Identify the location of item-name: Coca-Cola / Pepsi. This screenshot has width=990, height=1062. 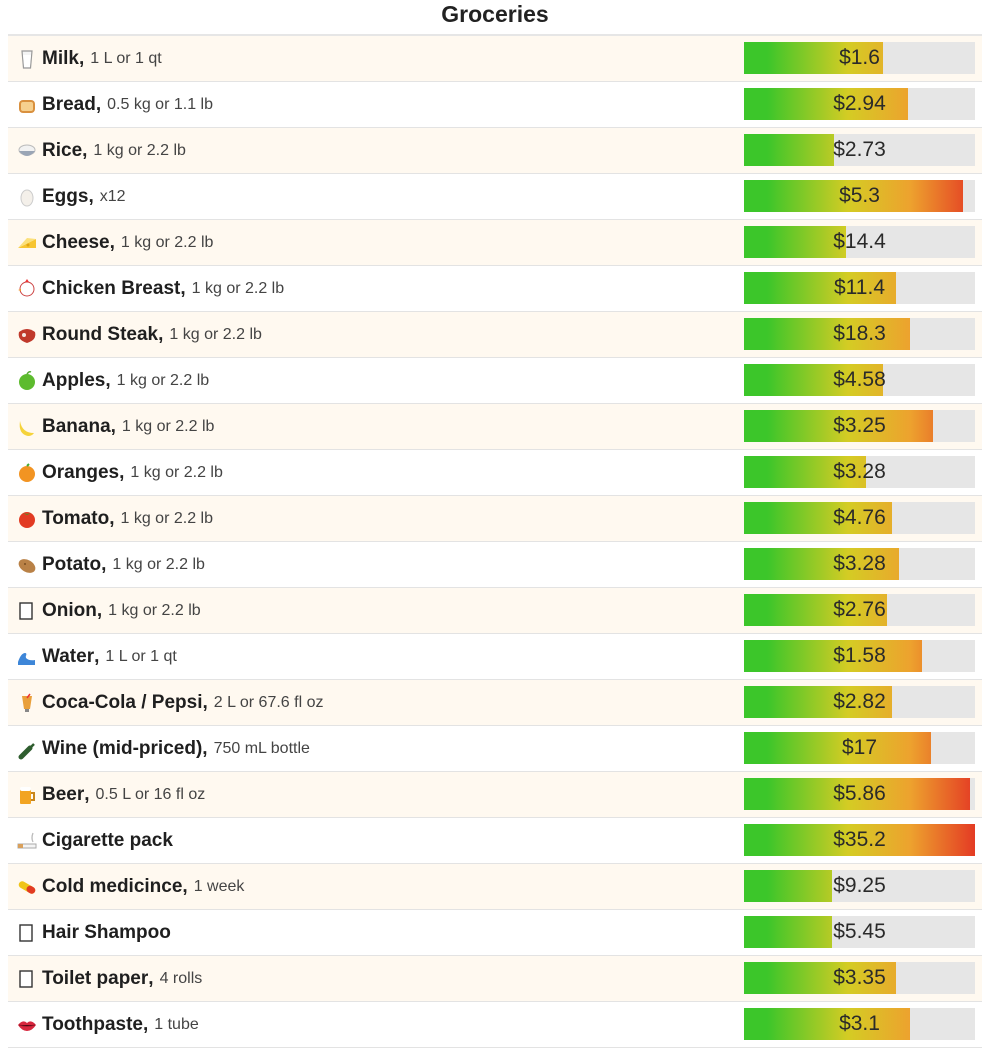
(122, 702).